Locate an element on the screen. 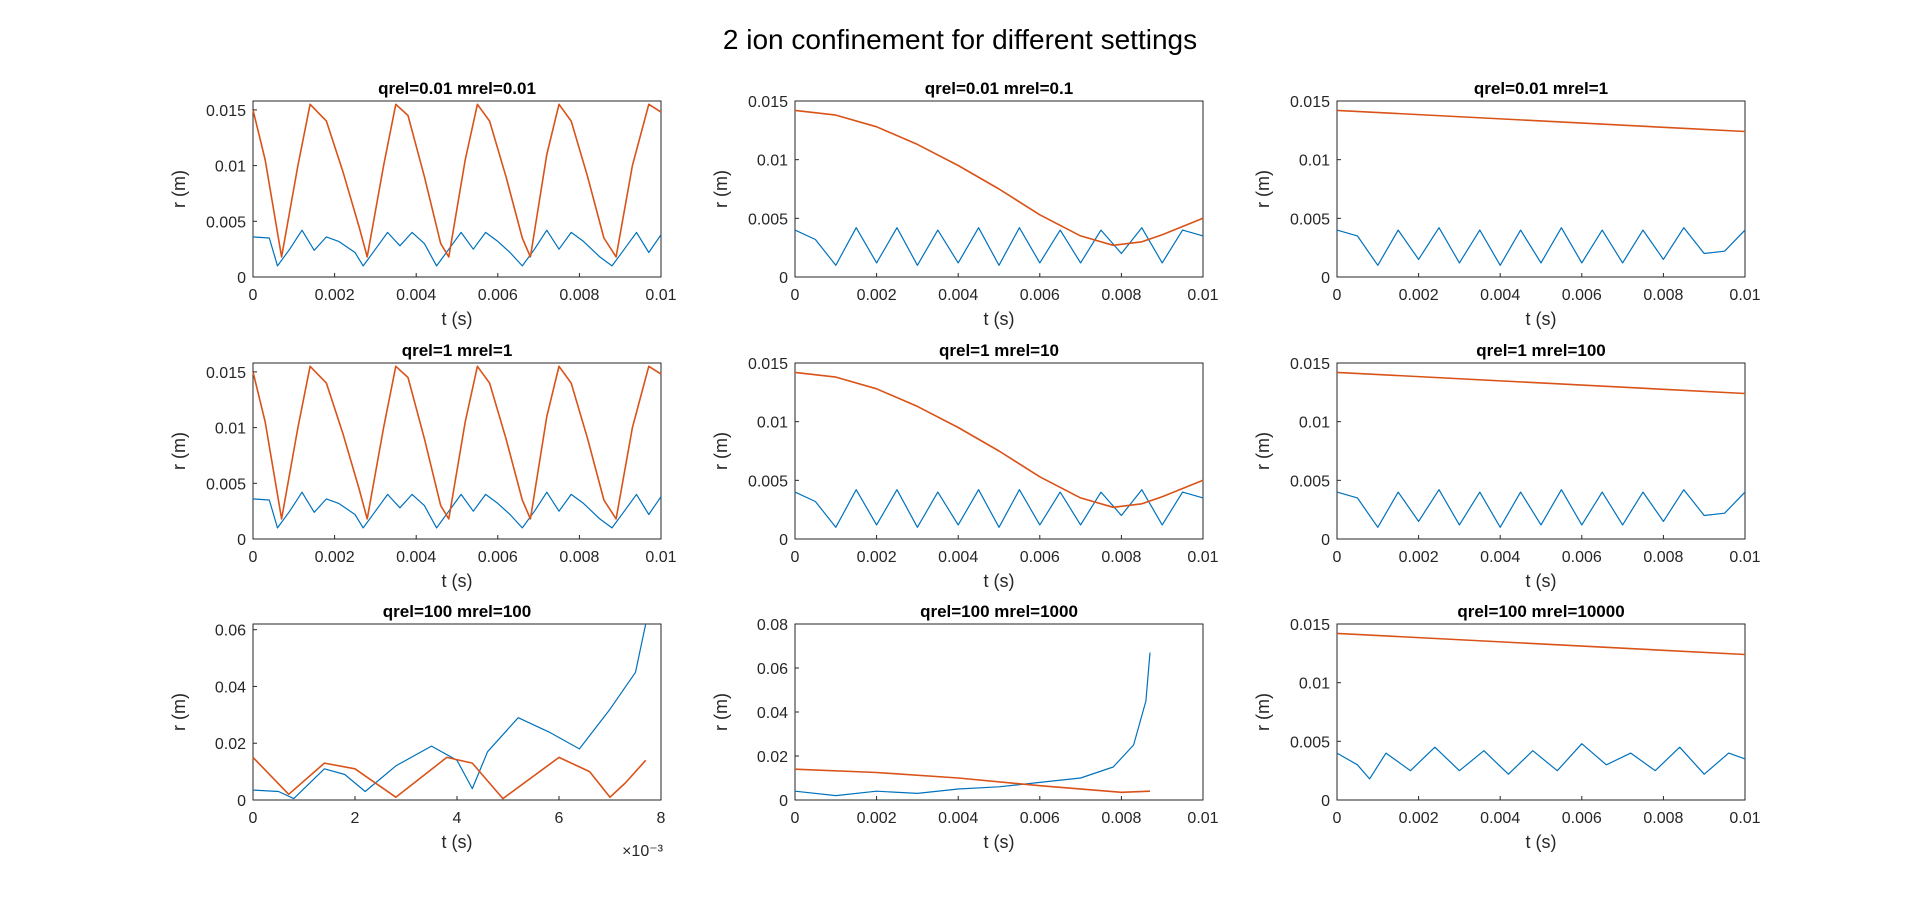 The height and width of the screenshot is (899, 1920). subplot-title: qrel=1 mrel=1 is located at coordinates (457, 350).